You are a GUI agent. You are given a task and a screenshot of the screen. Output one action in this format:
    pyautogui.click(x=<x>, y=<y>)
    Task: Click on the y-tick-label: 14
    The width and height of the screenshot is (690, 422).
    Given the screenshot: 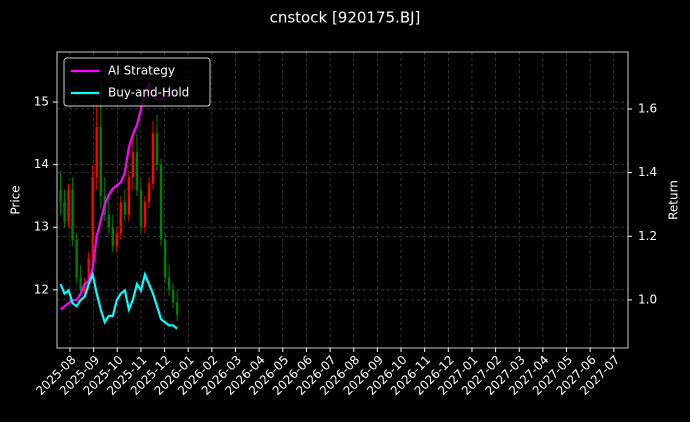 What is the action you would take?
    pyautogui.click(x=41, y=164)
    